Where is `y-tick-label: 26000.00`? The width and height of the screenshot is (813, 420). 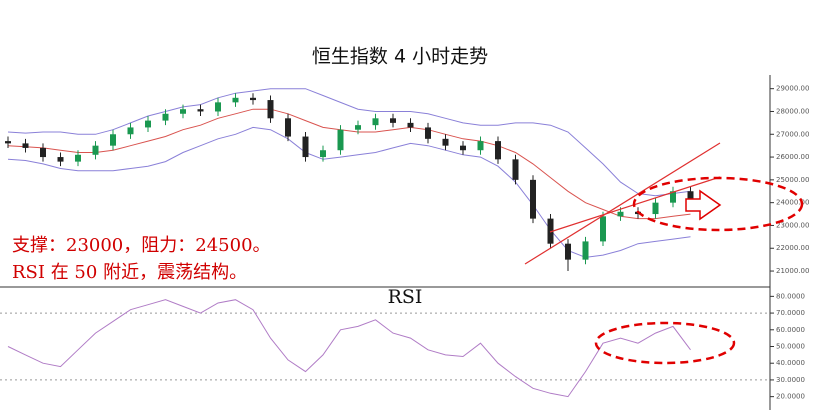 y-tick-label: 26000.00 is located at coordinates (792, 157).